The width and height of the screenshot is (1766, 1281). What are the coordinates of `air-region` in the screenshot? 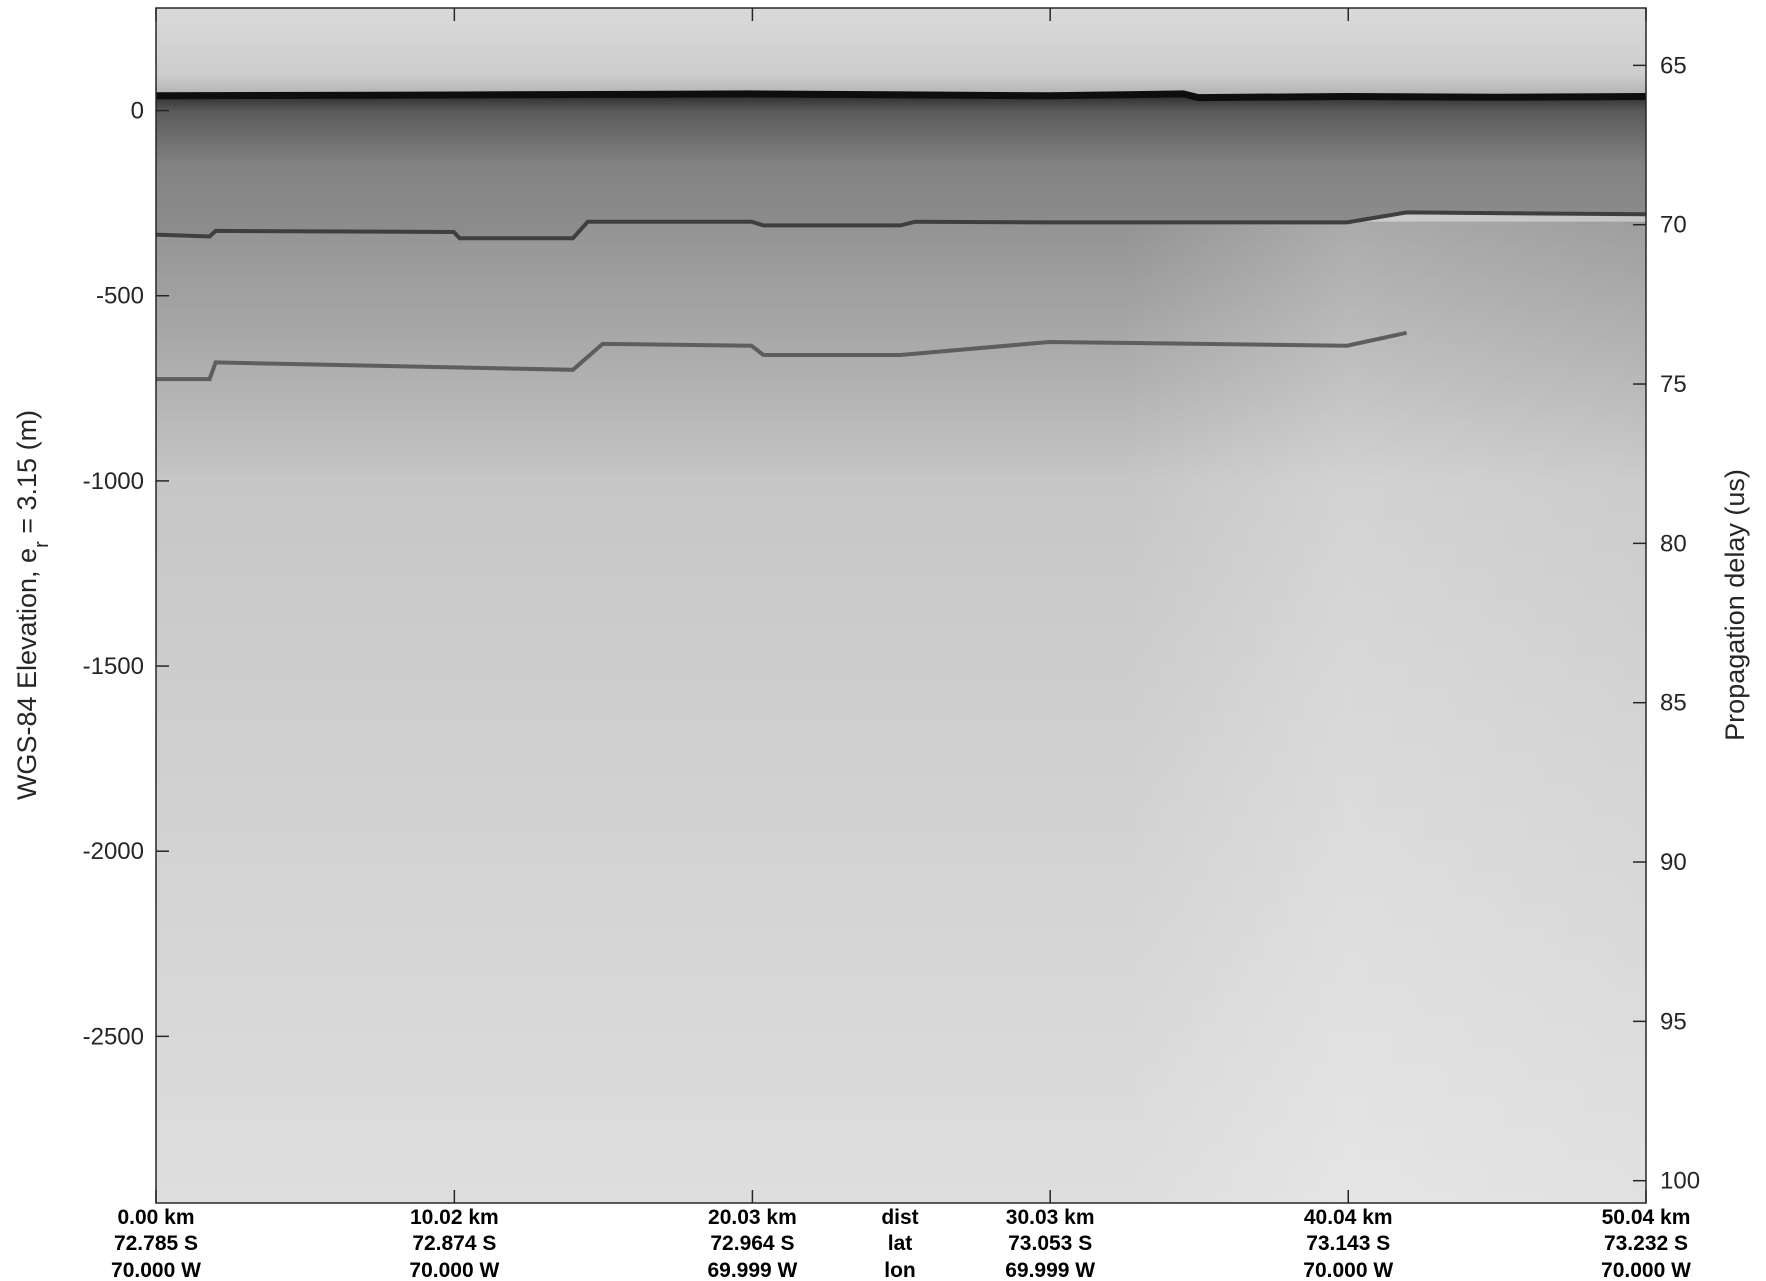 It's located at (901, 55).